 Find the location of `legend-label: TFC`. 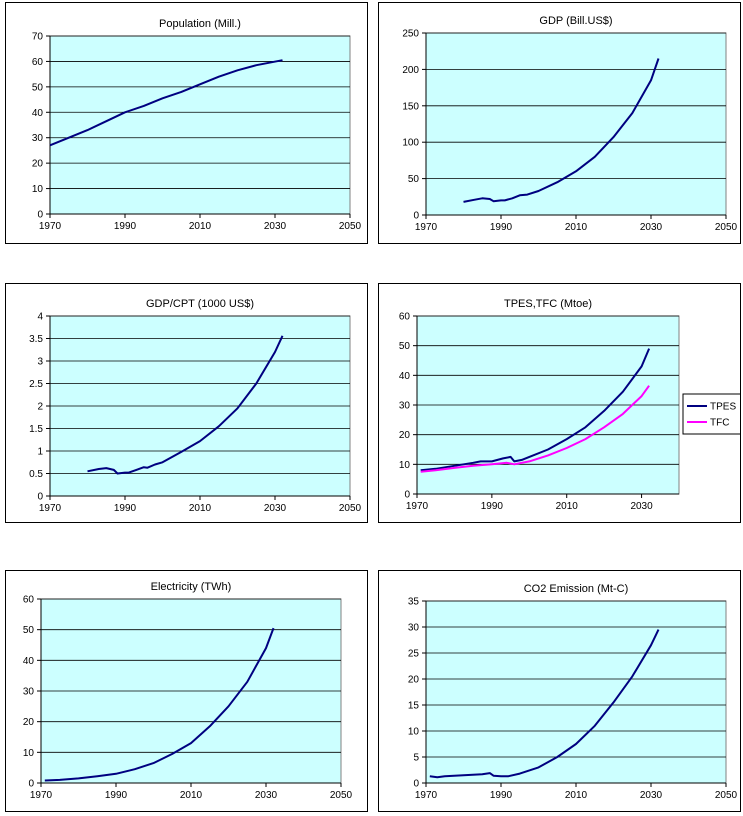

legend-label: TFC is located at coordinates (719, 423).